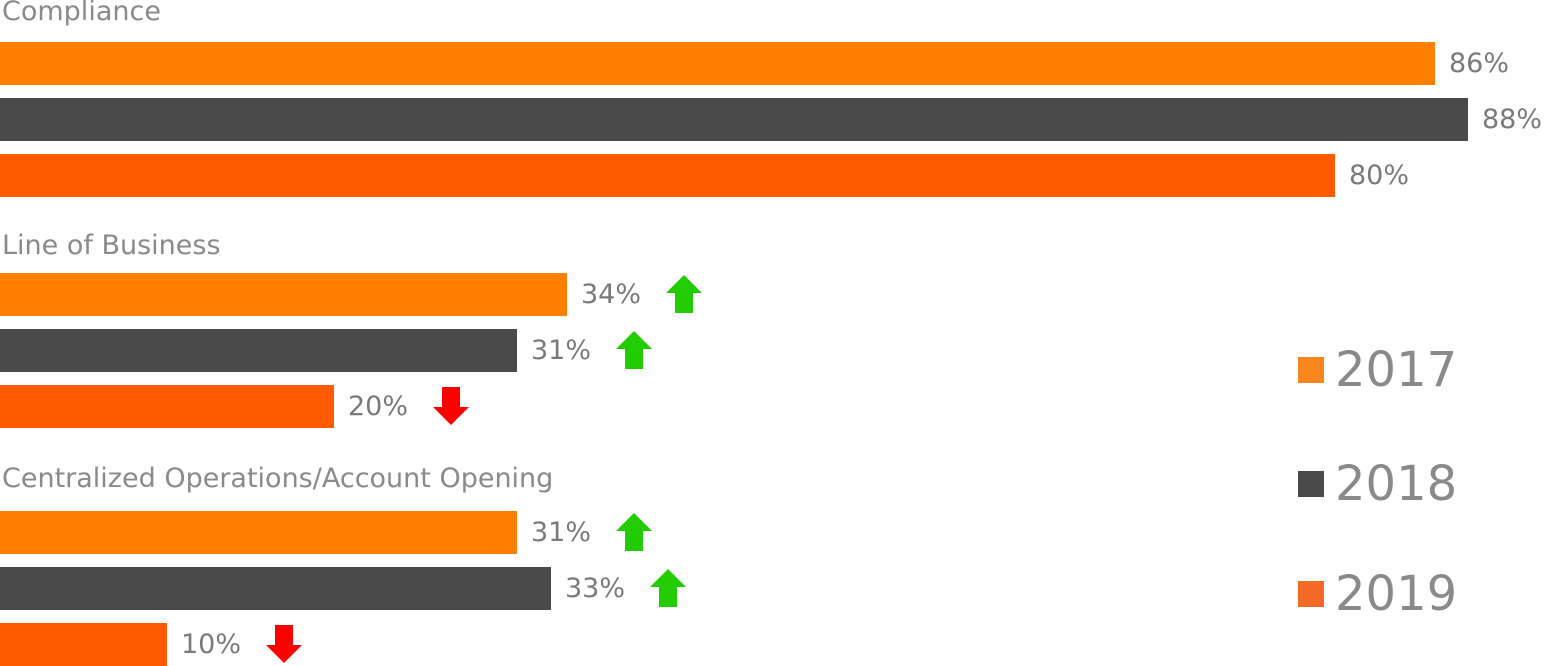 Image resolution: width=1545 pixels, height=666 pixels. What do you see at coordinates (83, 644) in the screenshot?
I see `bar-centralized-operations-account-opening-2019` at bounding box center [83, 644].